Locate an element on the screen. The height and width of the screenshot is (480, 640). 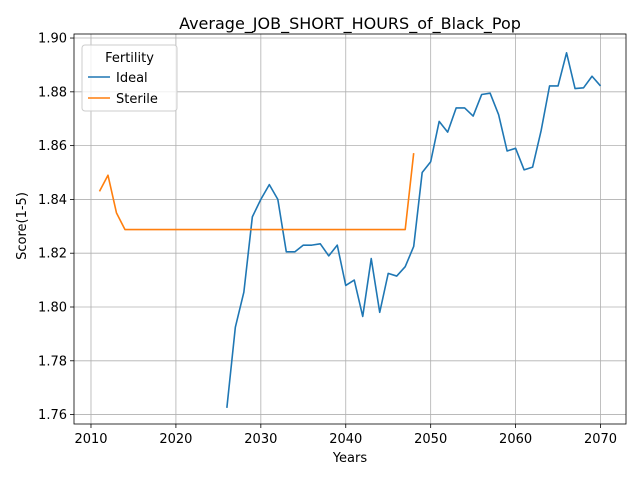
y-tick-label: 1.88 is located at coordinates (52, 92).